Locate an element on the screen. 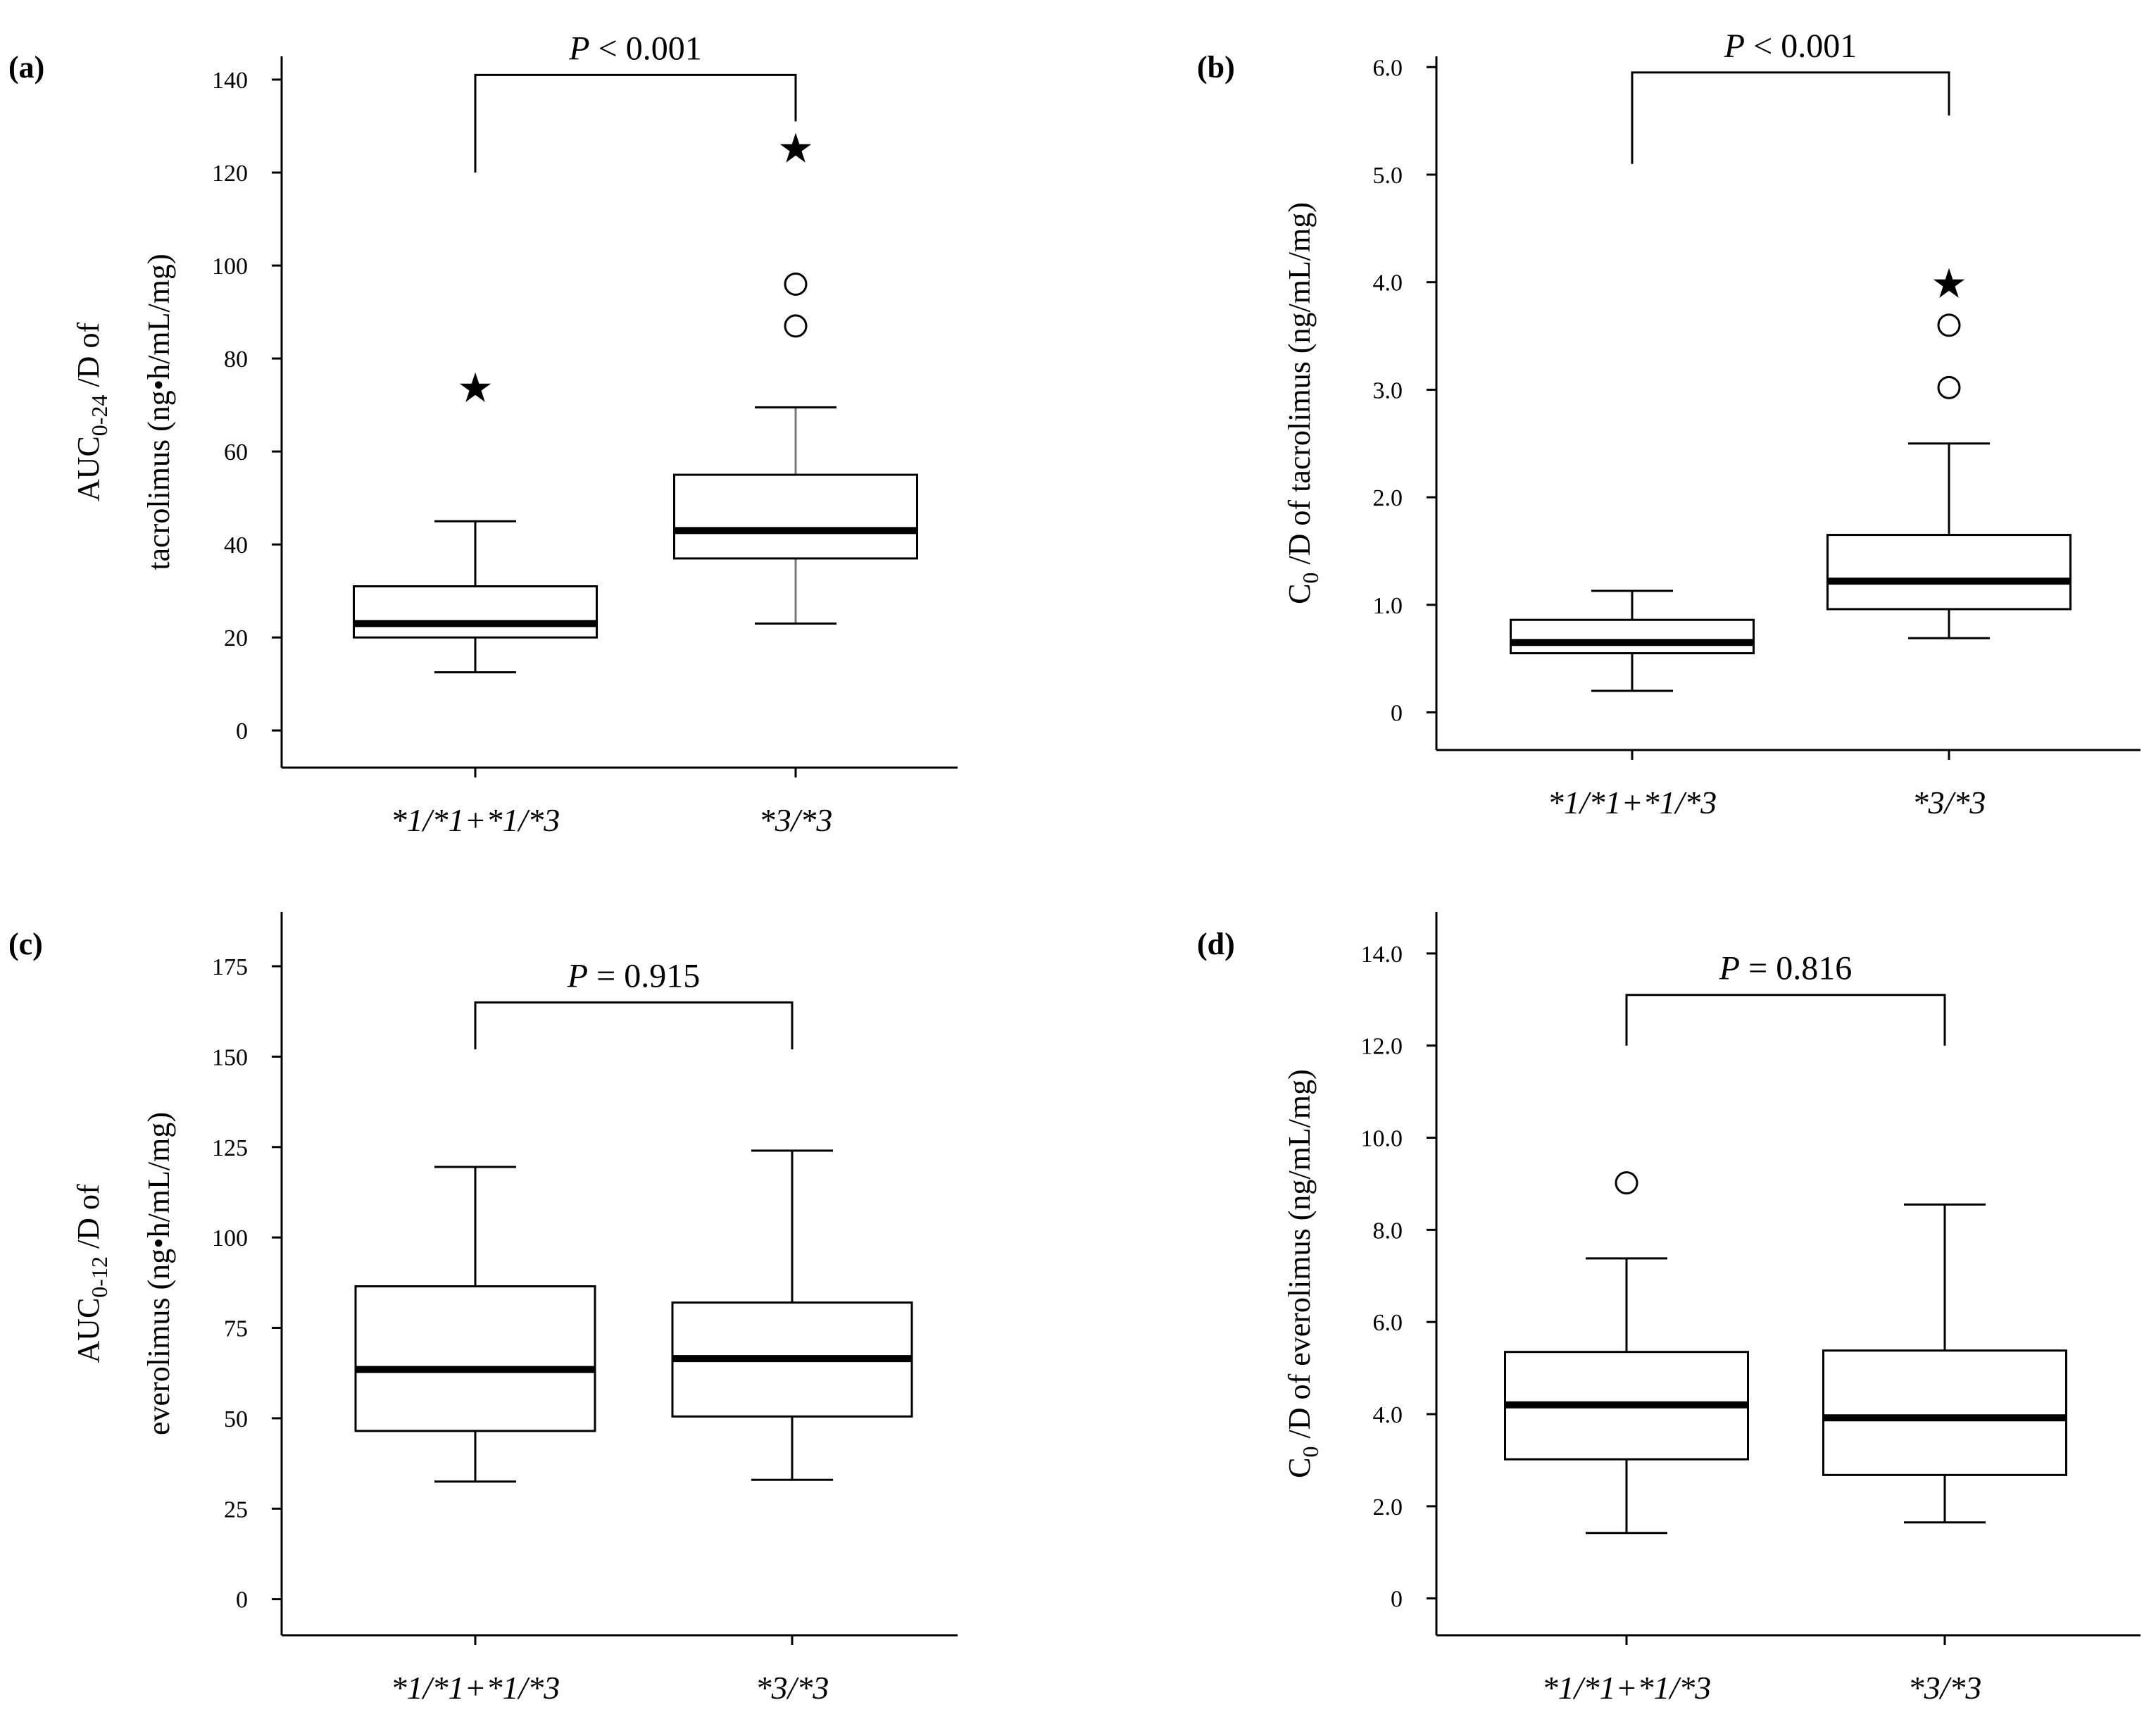 This screenshot has width=2156, height=1724. y-tick-label: 12.0 is located at coordinates (1382, 1047).